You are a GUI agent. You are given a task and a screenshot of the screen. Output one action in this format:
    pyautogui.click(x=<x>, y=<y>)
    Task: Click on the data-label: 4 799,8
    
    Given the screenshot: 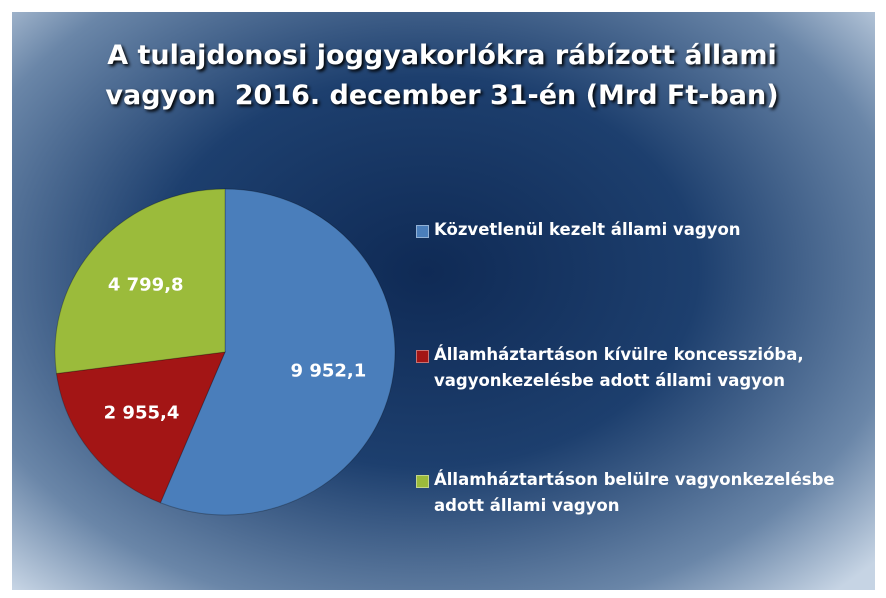 What is the action you would take?
    pyautogui.click(x=146, y=284)
    